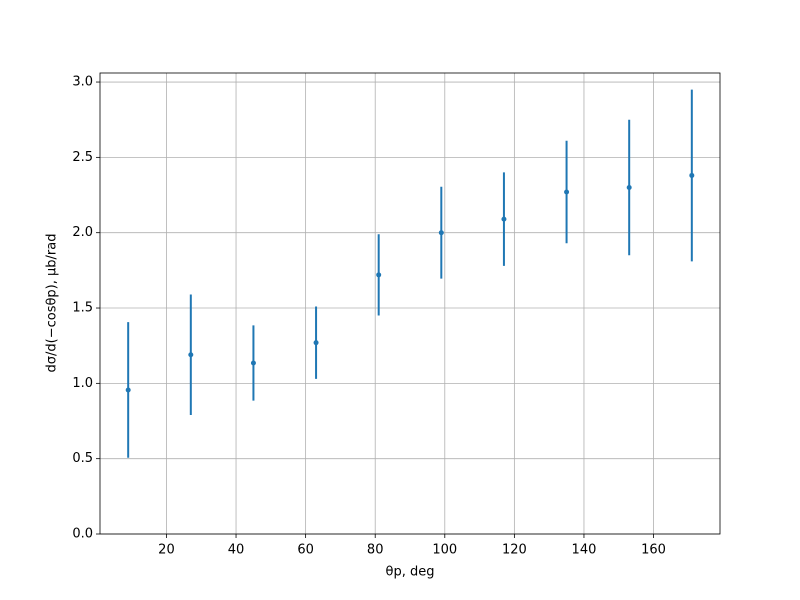 The image size is (800, 600). I want to click on y-tick-label: 2.5, so click(82, 157).